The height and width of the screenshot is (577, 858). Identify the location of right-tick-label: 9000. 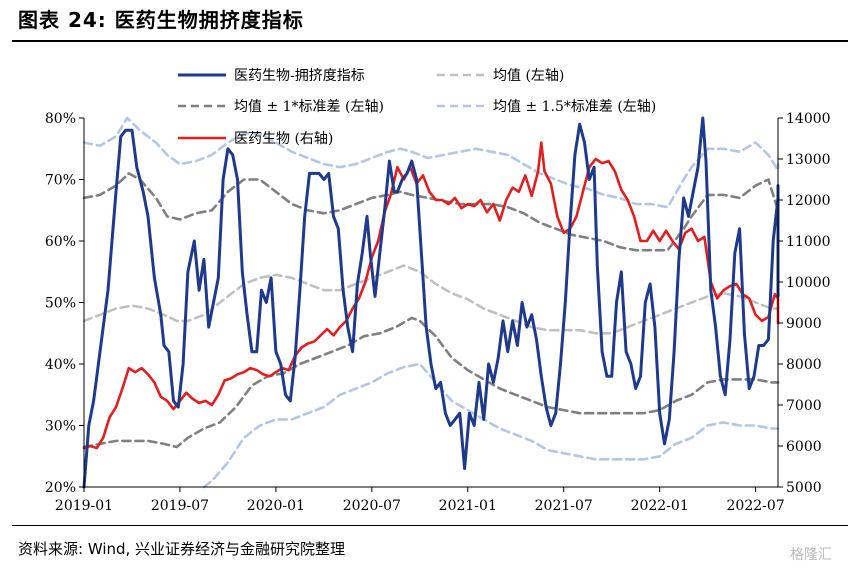
(804, 324).